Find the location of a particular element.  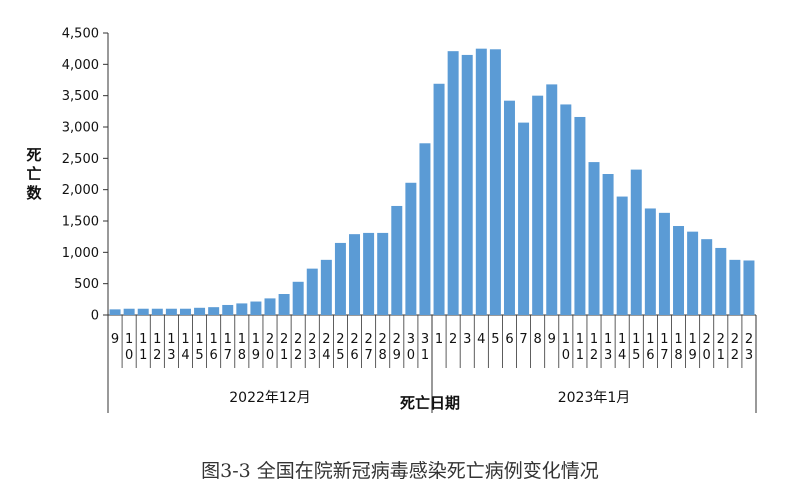

x-tick-label: 9 is located at coordinates (552, 339).